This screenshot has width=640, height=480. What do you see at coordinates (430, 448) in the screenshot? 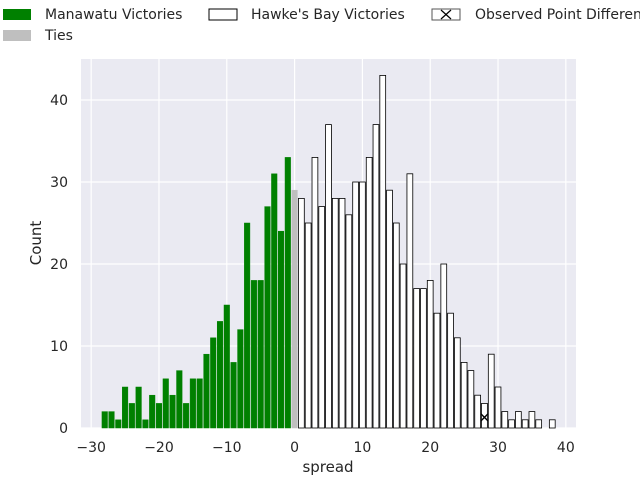
I see `x-tick-label: 20` at bounding box center [430, 448].